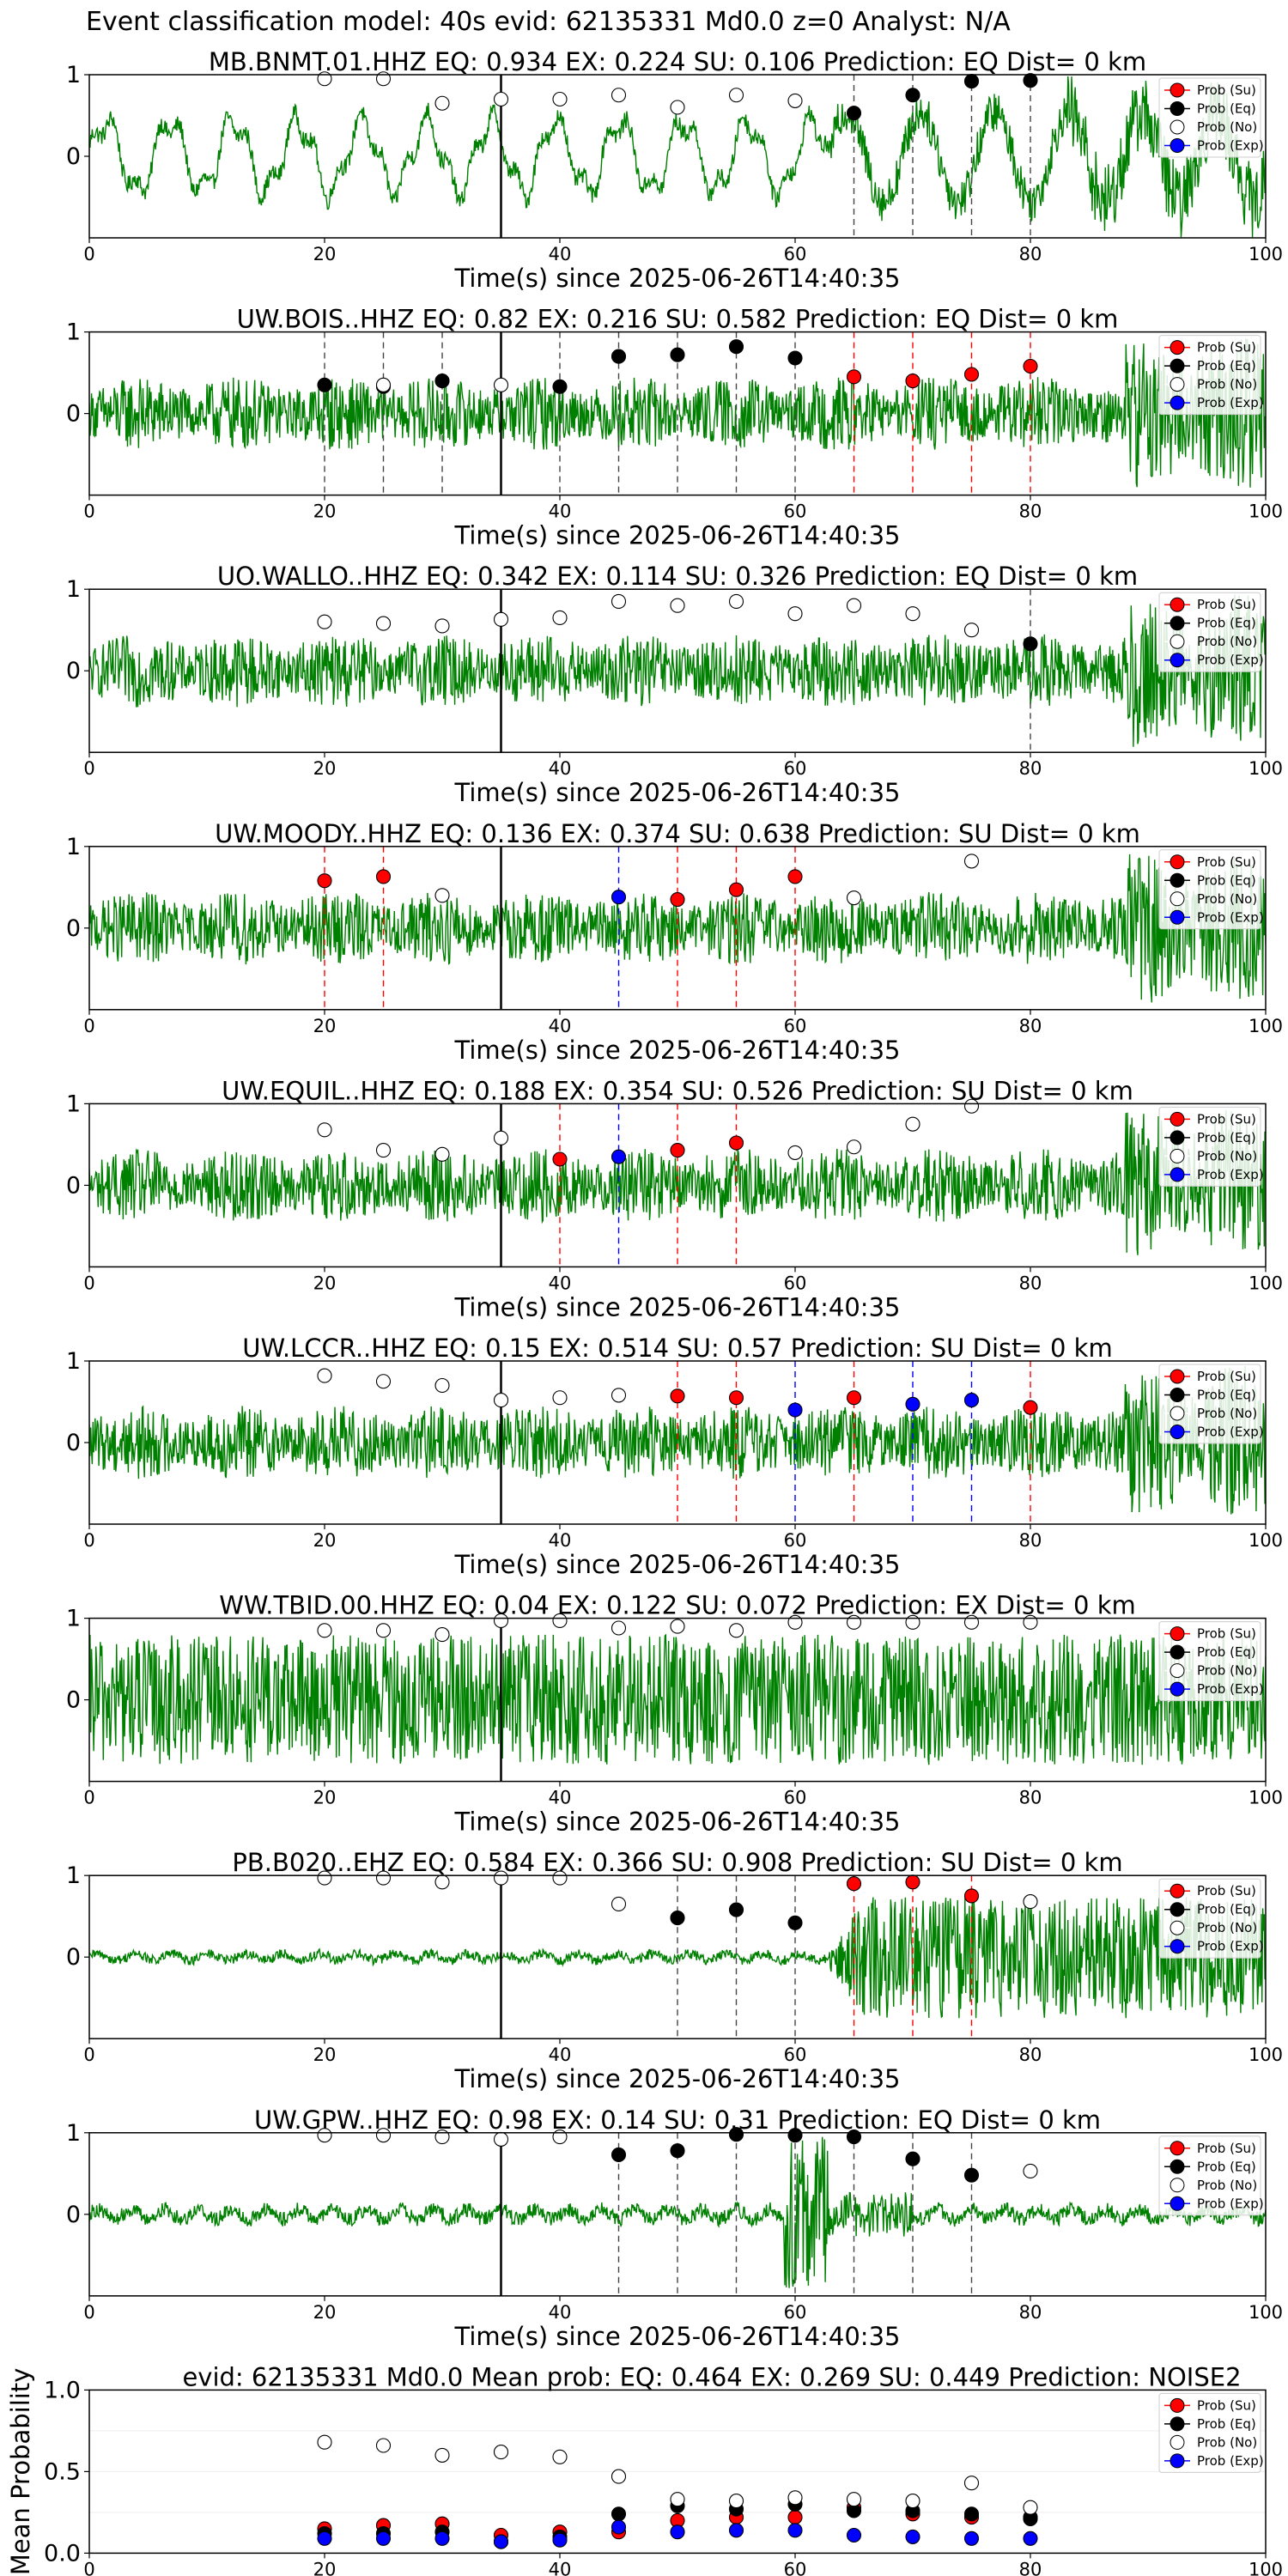  Describe the element at coordinates (1030, 1026) in the screenshot. I see `x-tick-label: 80` at that location.